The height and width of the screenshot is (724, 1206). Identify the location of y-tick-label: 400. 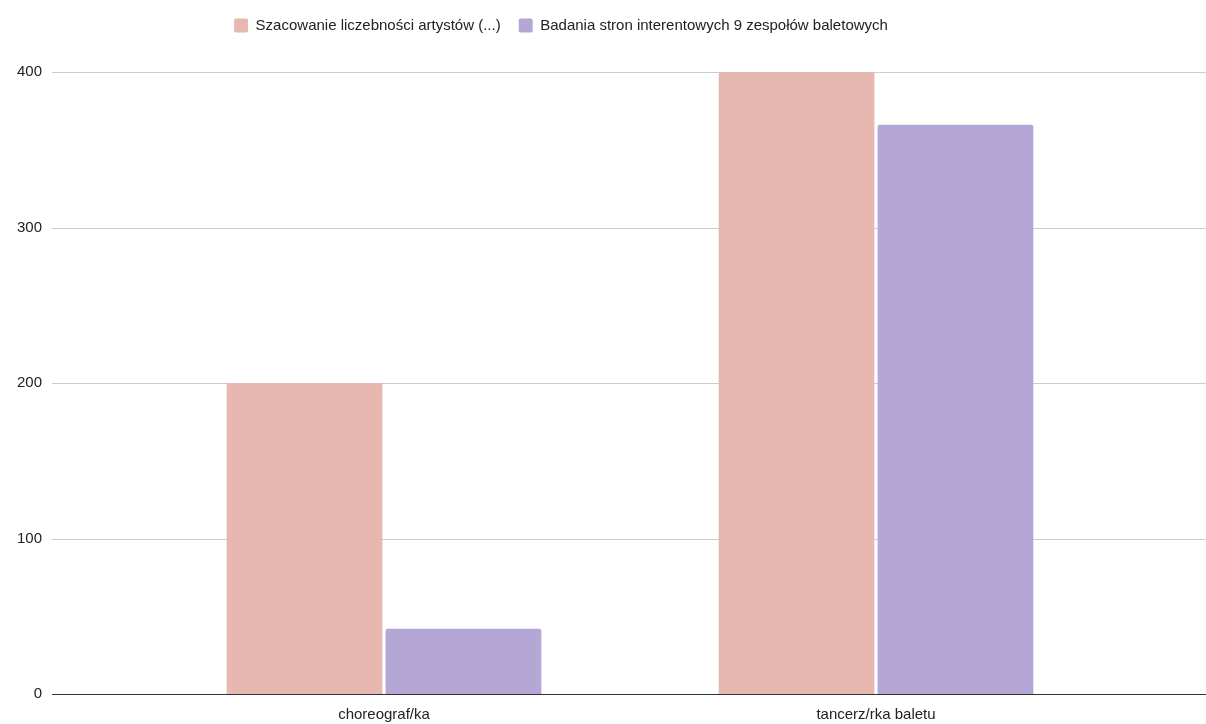
(29, 71).